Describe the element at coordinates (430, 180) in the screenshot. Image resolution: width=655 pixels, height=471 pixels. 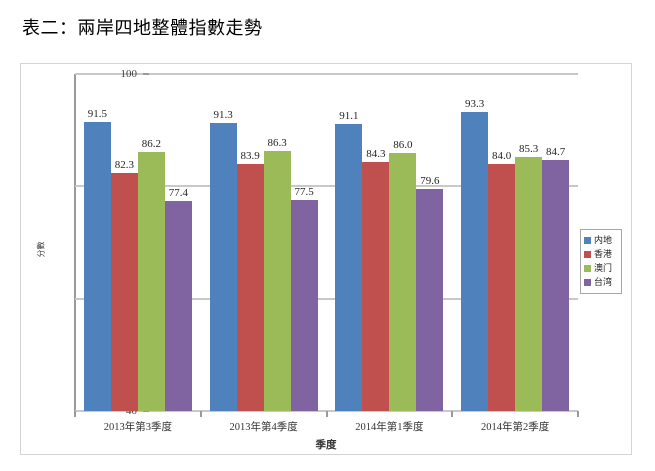
I see `bar-value-label: 79.6` at that location.